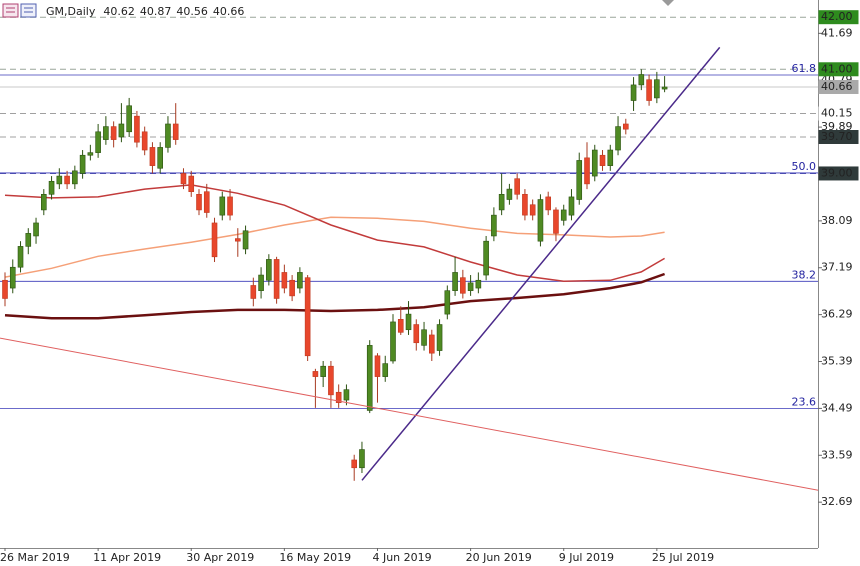 The height and width of the screenshot is (566, 860). What do you see at coordinates (837, 501) in the screenshot?
I see `y-tick-label: 32.69` at bounding box center [837, 501].